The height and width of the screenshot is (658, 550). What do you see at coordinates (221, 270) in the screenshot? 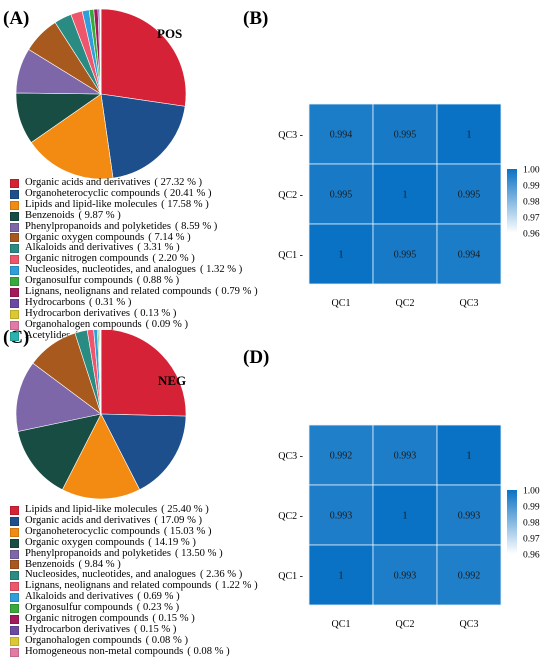
I see `legend-percent: ( 1.32 % )` at bounding box center [221, 270].